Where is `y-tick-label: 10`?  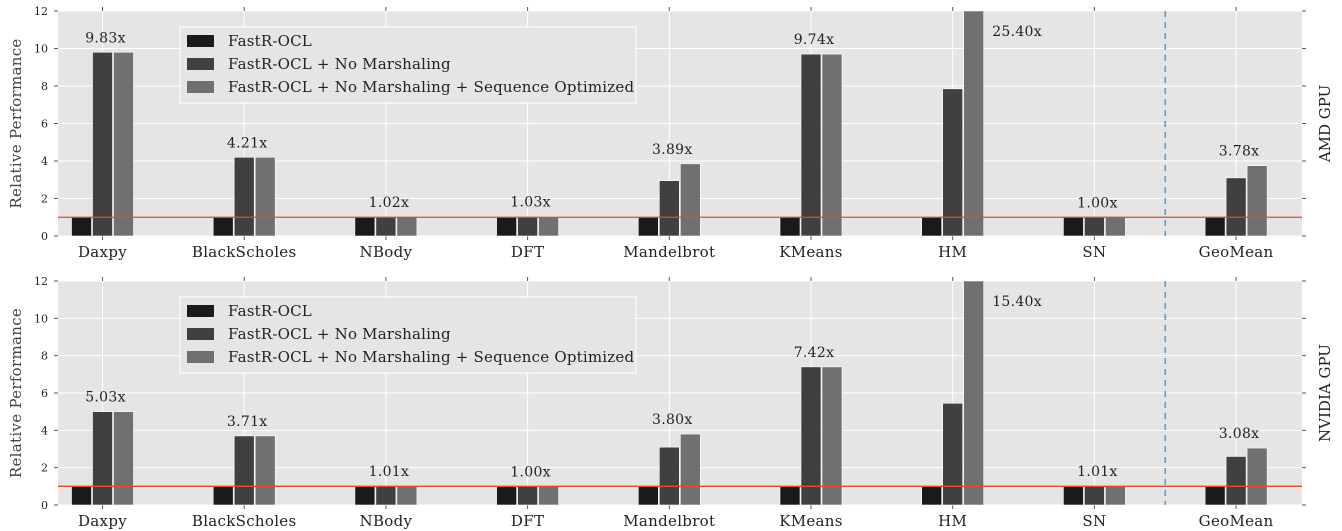
y-tick-label: 10 is located at coordinates (41, 49).